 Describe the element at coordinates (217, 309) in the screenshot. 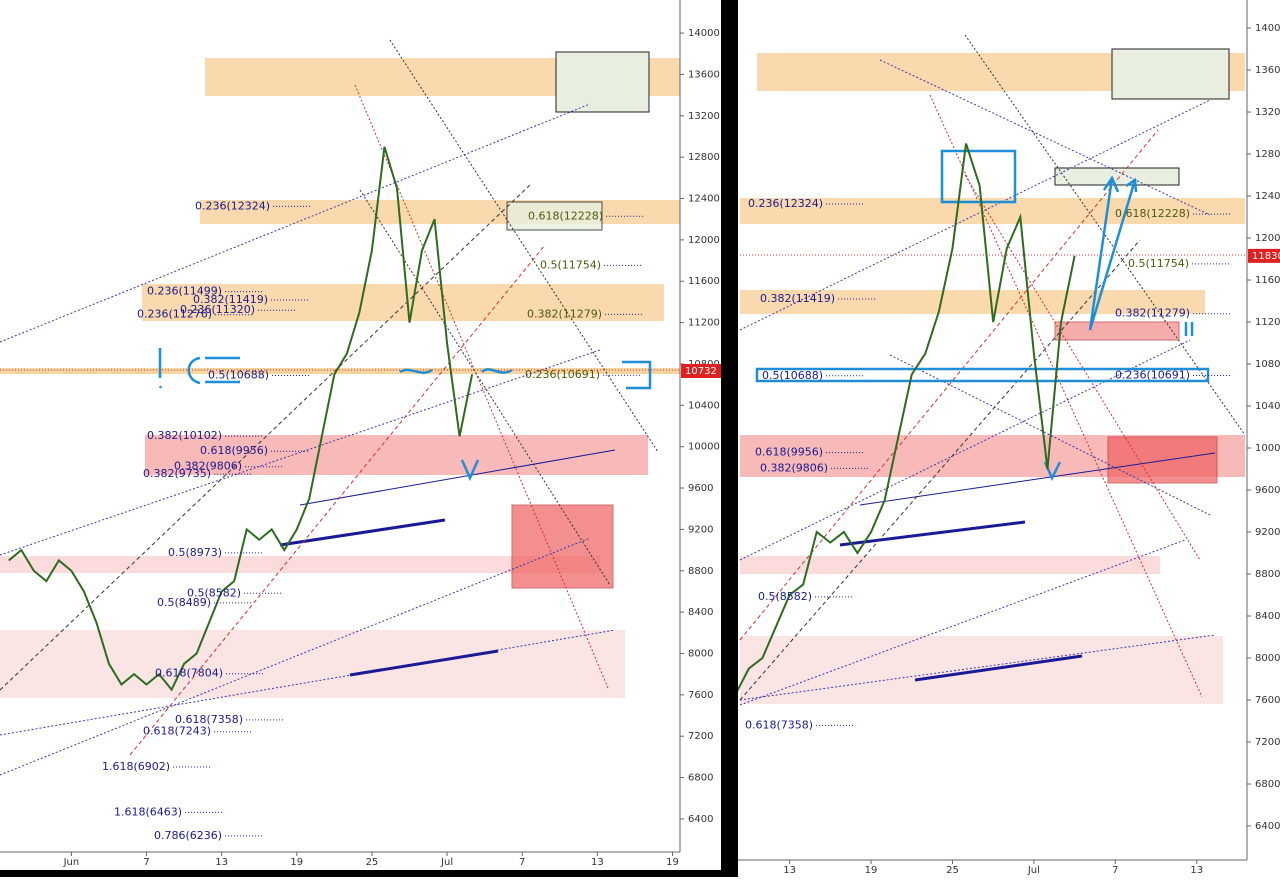

I see `fib-label: 0.236(11320)` at that location.